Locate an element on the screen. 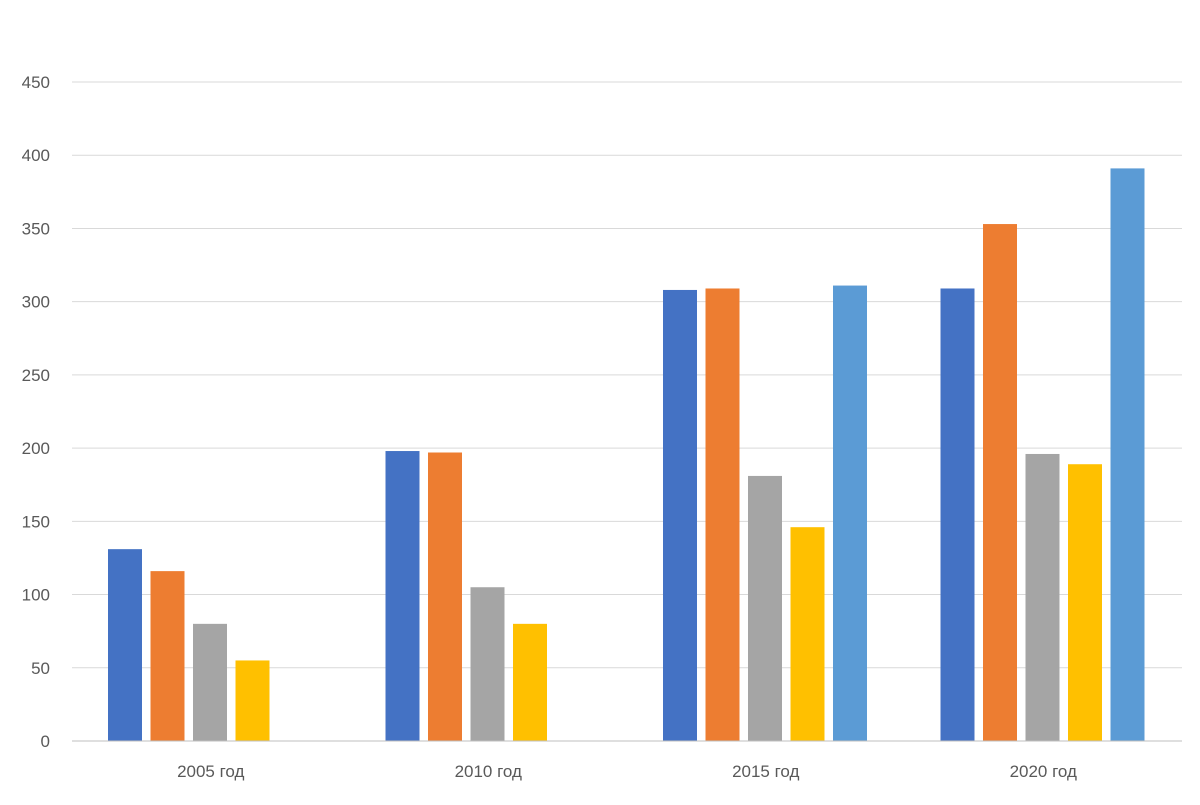 Image resolution: width=1200 pixels, height=805 pixels. x-tick-label: 2020 год is located at coordinates (1043, 771).